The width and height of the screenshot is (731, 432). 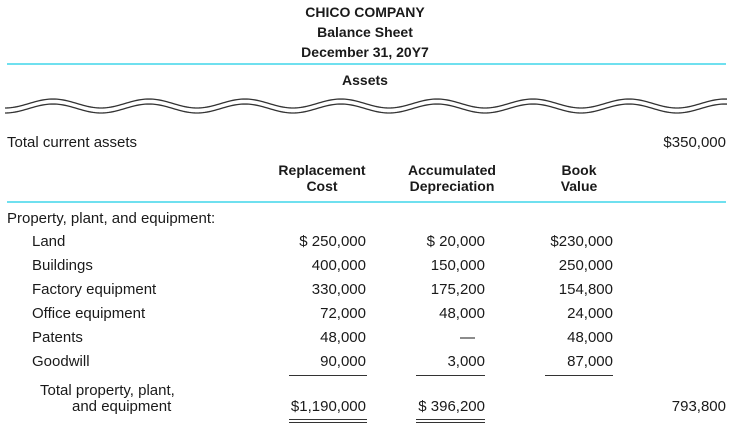 I want to click on ppe-row-cost: 72,000, so click(x=343, y=313).